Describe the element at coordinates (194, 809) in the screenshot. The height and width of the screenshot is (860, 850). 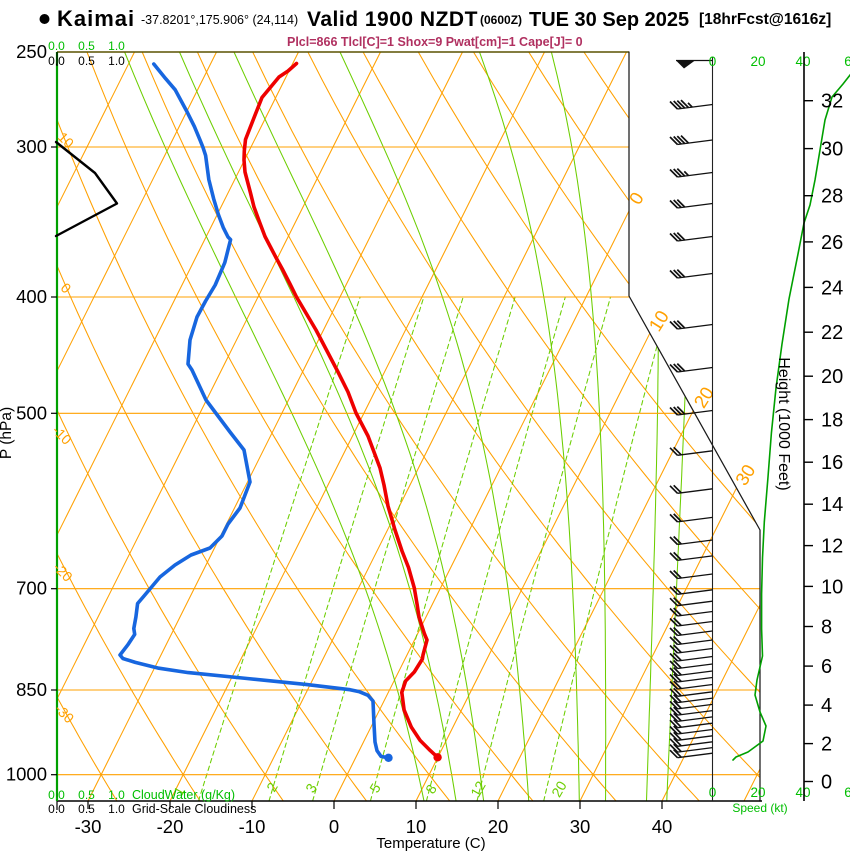
I see `svg-text: Grid-Scale Cloudiness` at that location.